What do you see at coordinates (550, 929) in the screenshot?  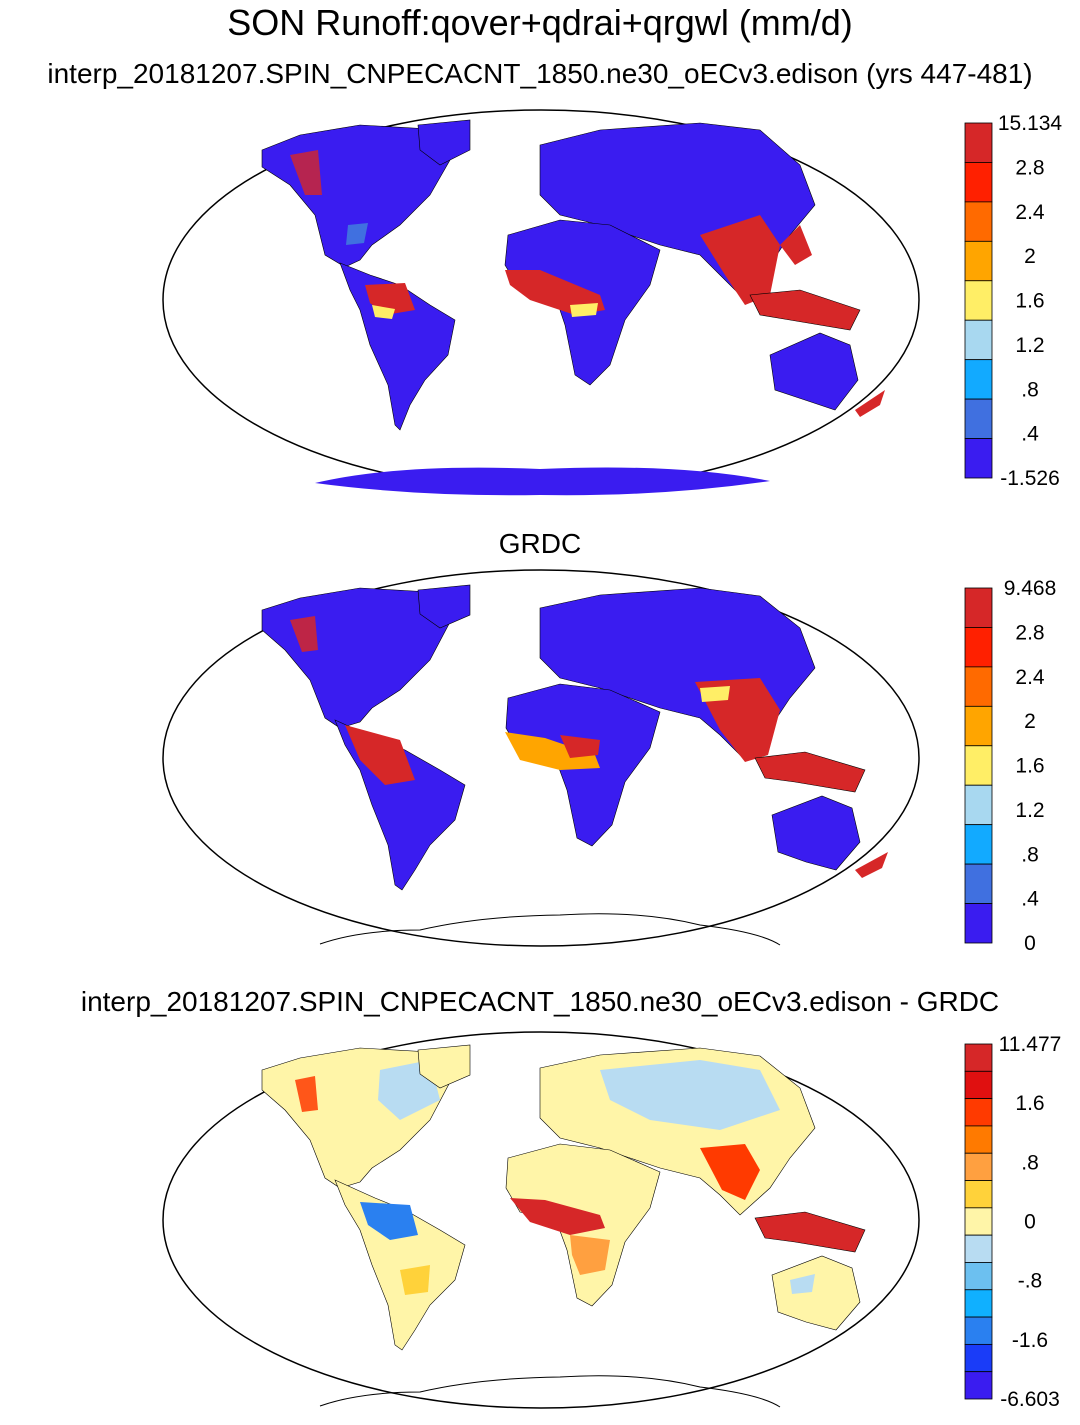 I see `map-2-antarctica` at bounding box center [550, 929].